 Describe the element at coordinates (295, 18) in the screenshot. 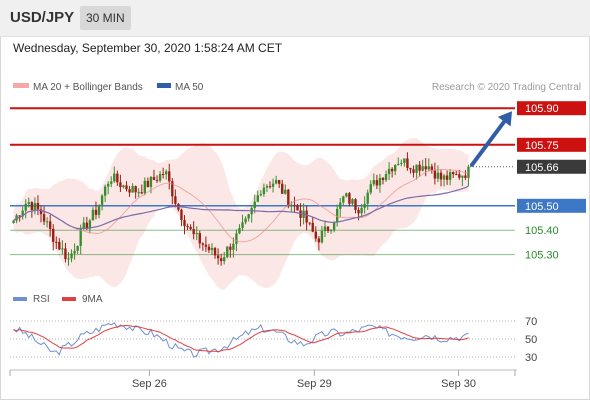

I see `chart-header: USD/JPY 30 MIN` at that location.